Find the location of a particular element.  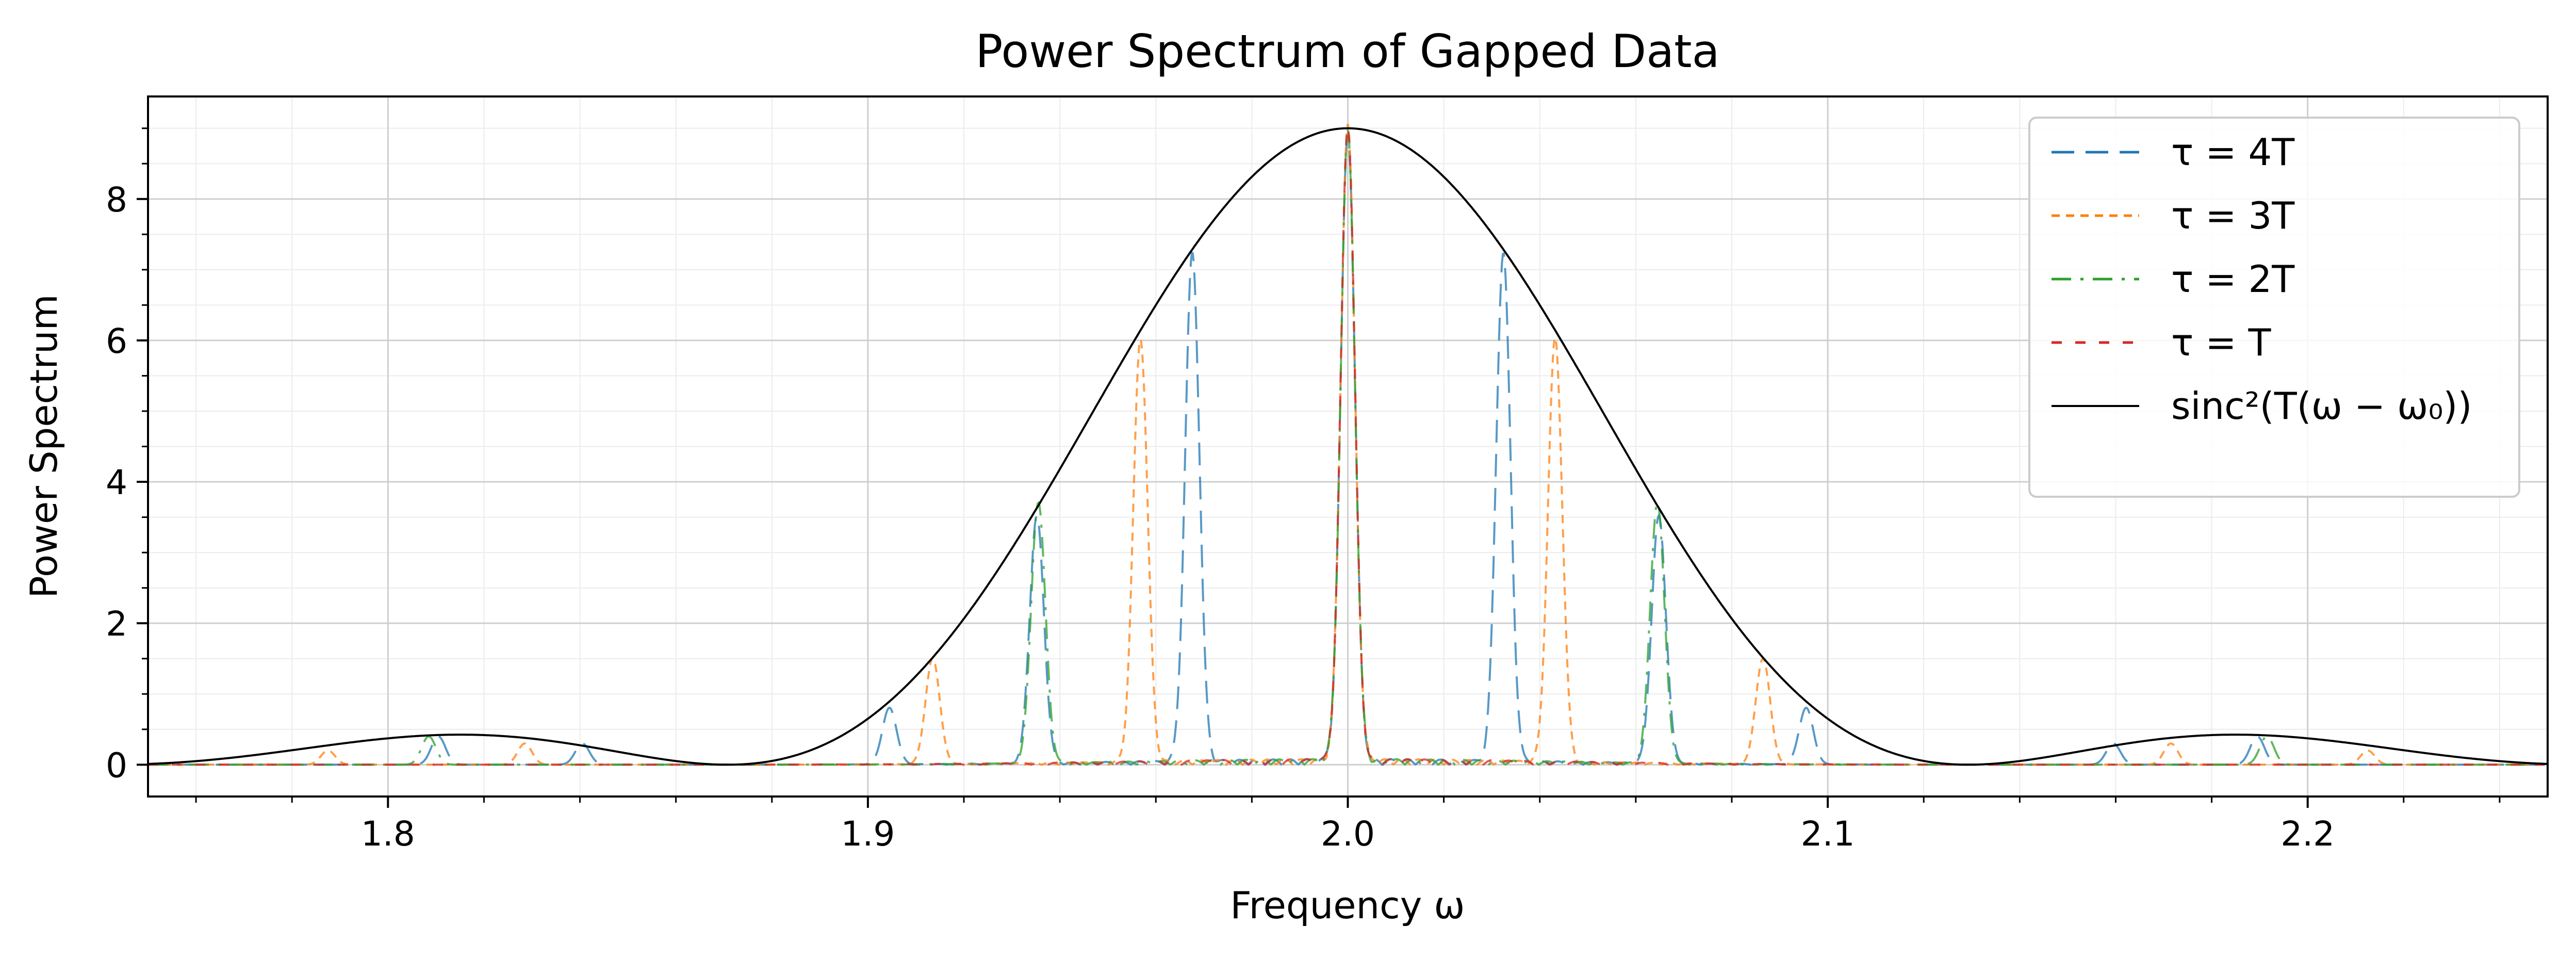

y-tick-label: 6 is located at coordinates (116, 341).